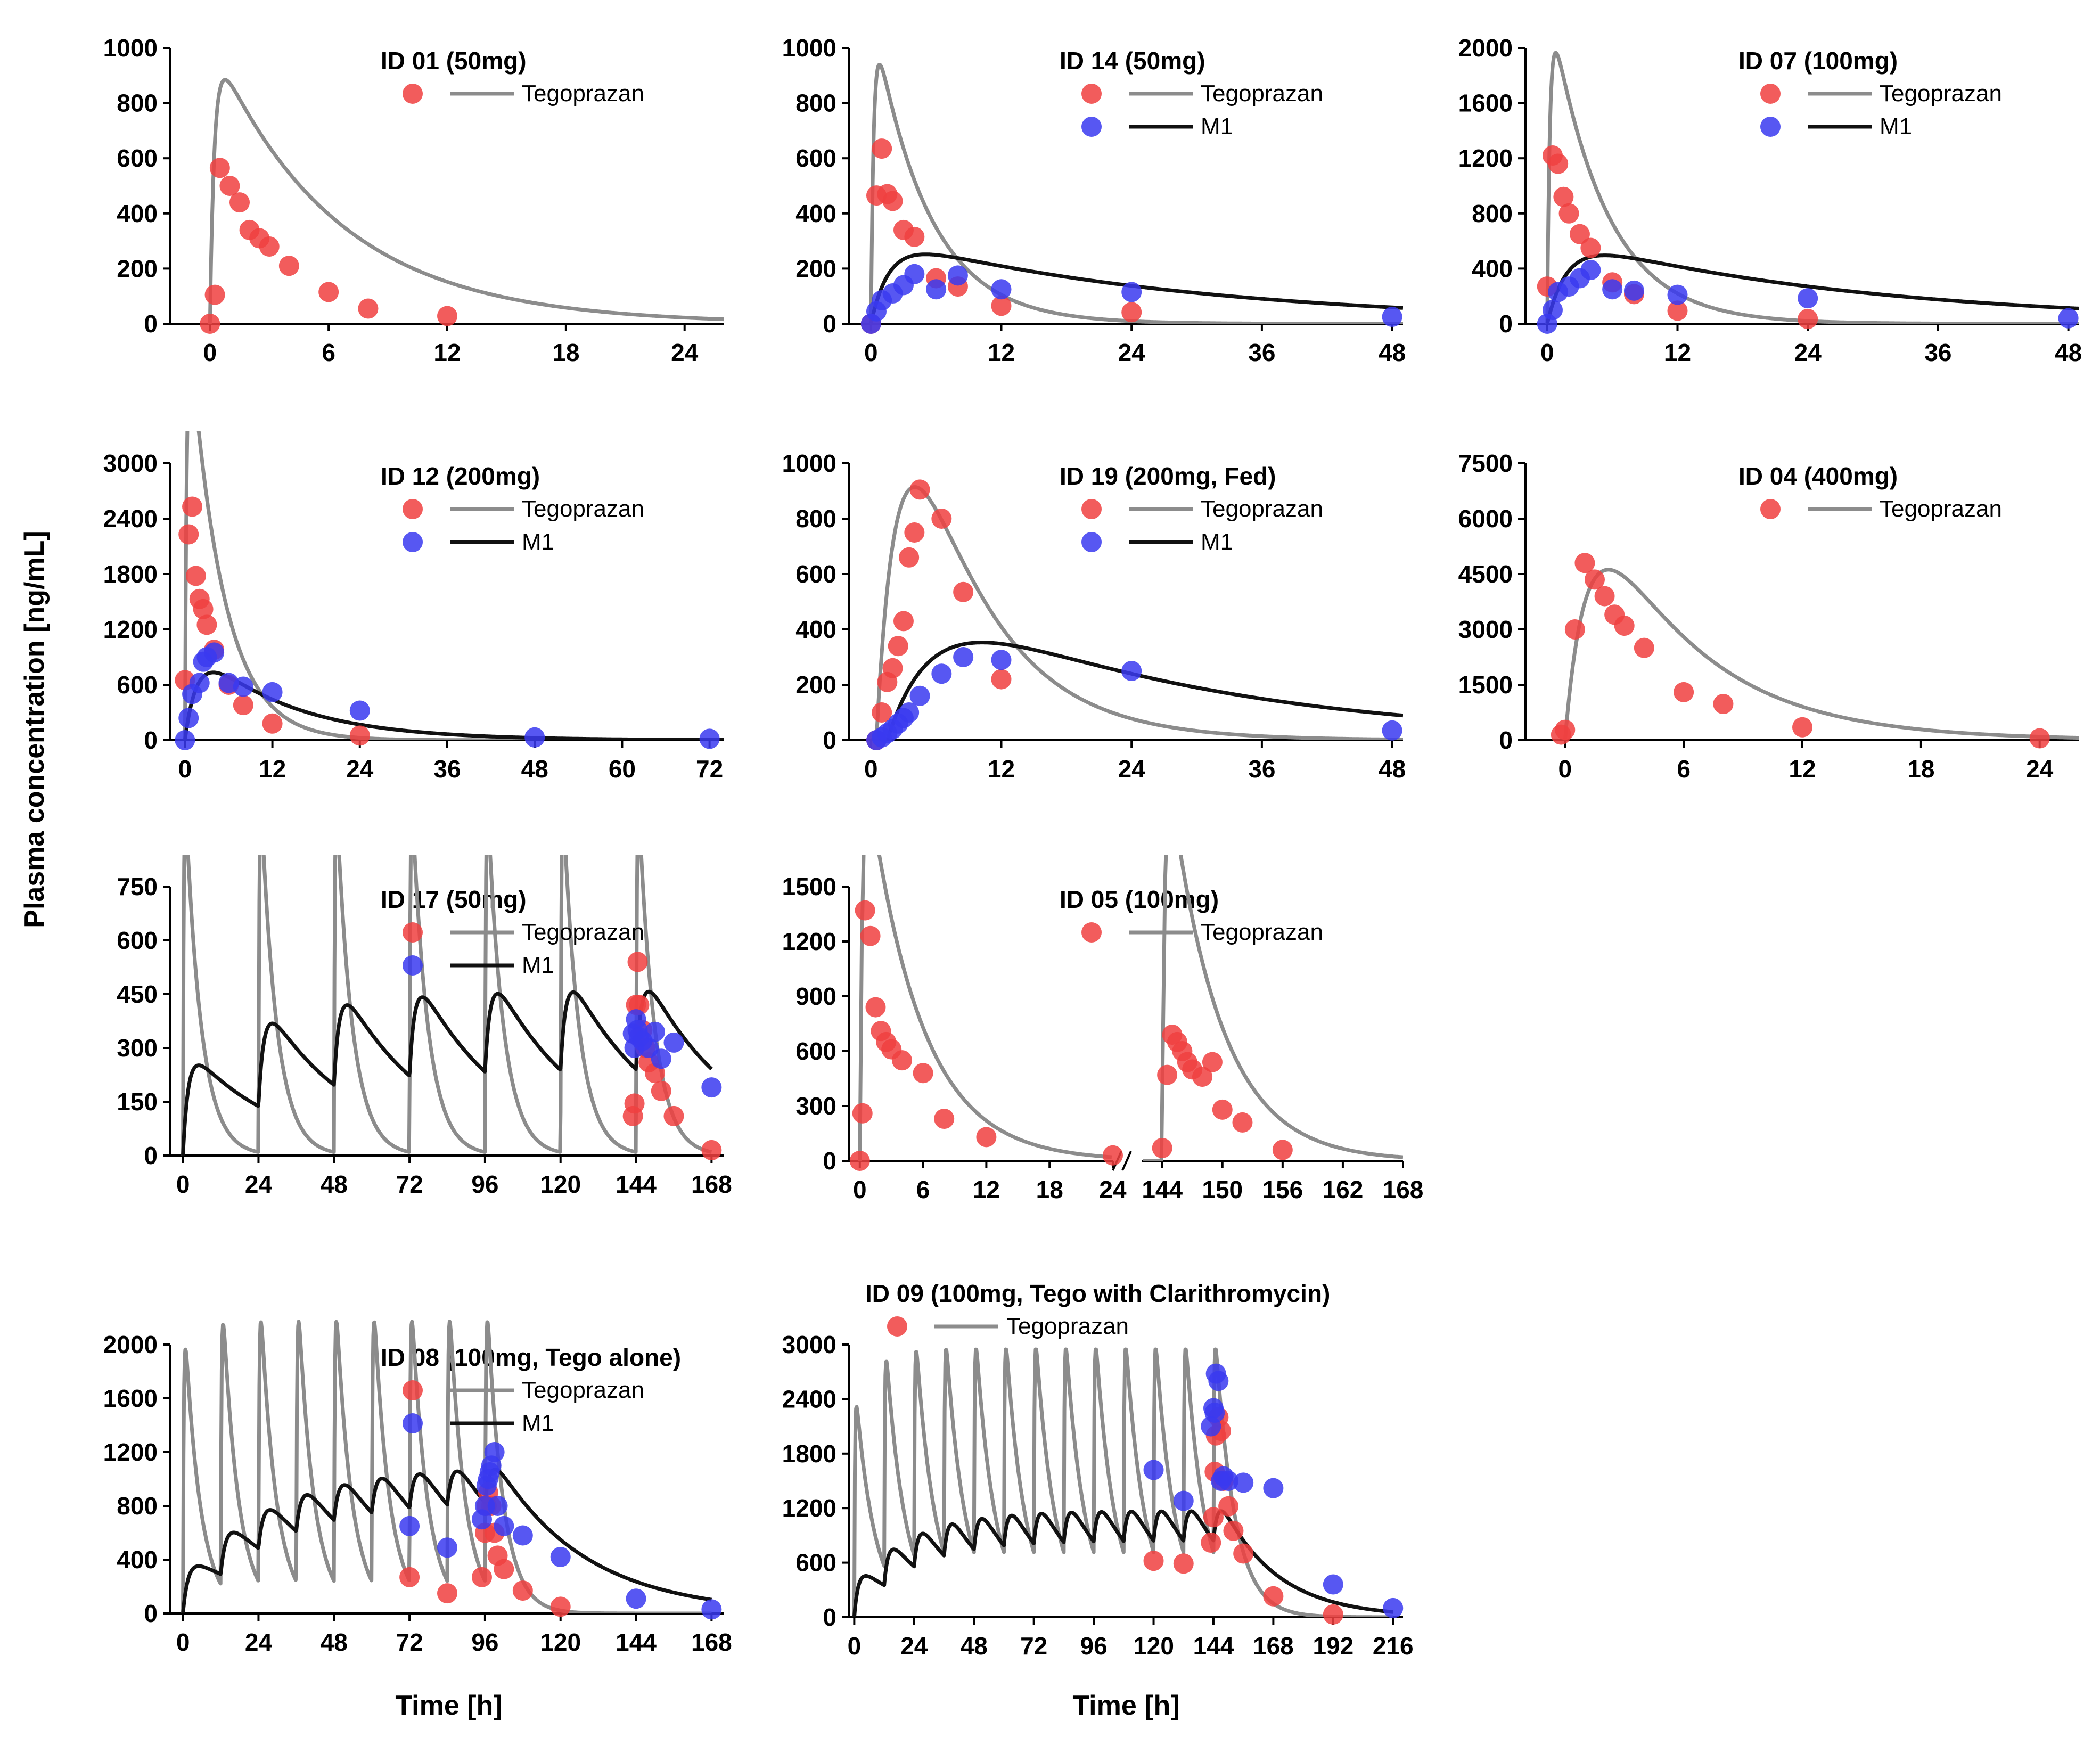 The image size is (2100, 1737). What do you see at coordinates (815, 1106) in the screenshot?
I see `y-tick-label: 300` at bounding box center [815, 1106].